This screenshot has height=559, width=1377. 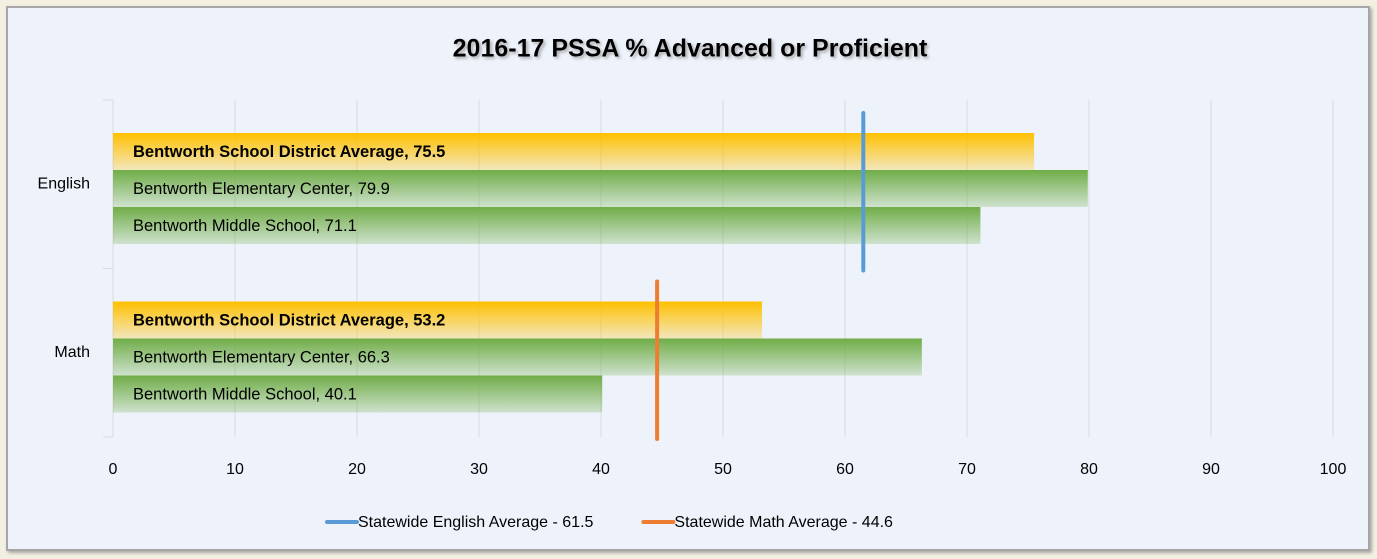 What do you see at coordinates (479, 469) in the screenshot?
I see `x-tick-label: 30` at bounding box center [479, 469].